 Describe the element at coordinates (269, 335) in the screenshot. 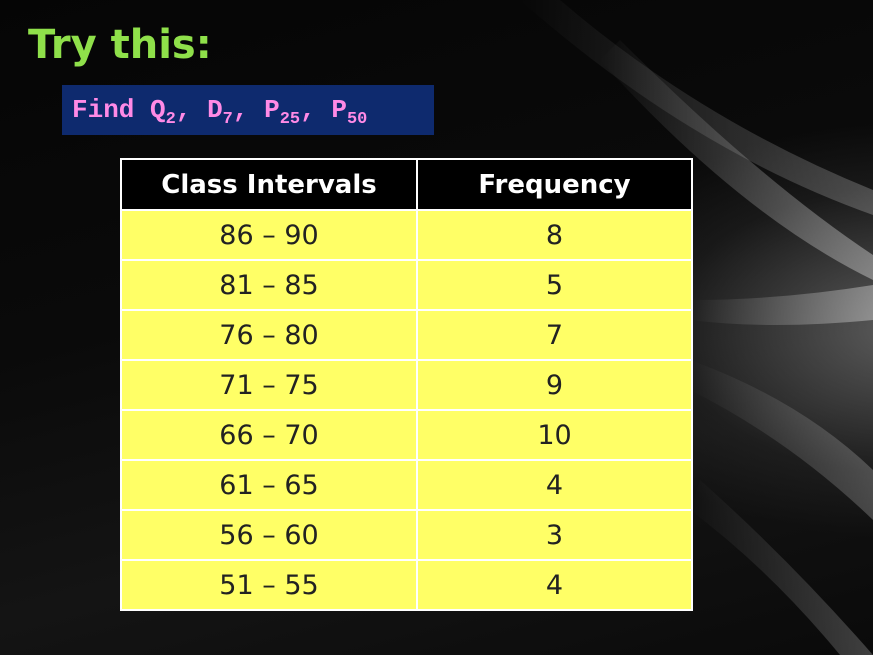

I see `interval-cell: 76 – 80` at that location.